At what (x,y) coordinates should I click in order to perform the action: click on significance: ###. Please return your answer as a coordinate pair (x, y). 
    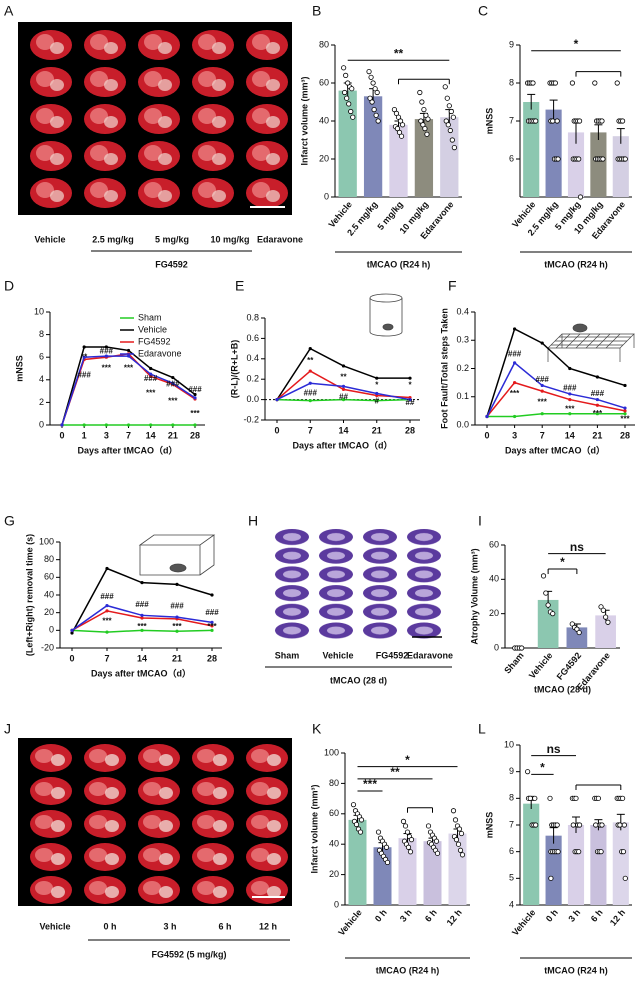
    Looking at the image, I should click on (570, 387).